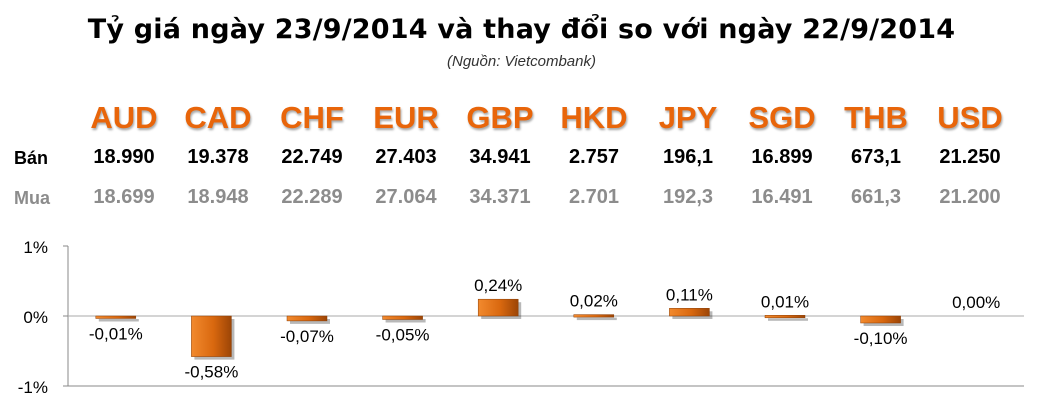  I want to click on currency-code-eur: EUR, so click(406, 117).